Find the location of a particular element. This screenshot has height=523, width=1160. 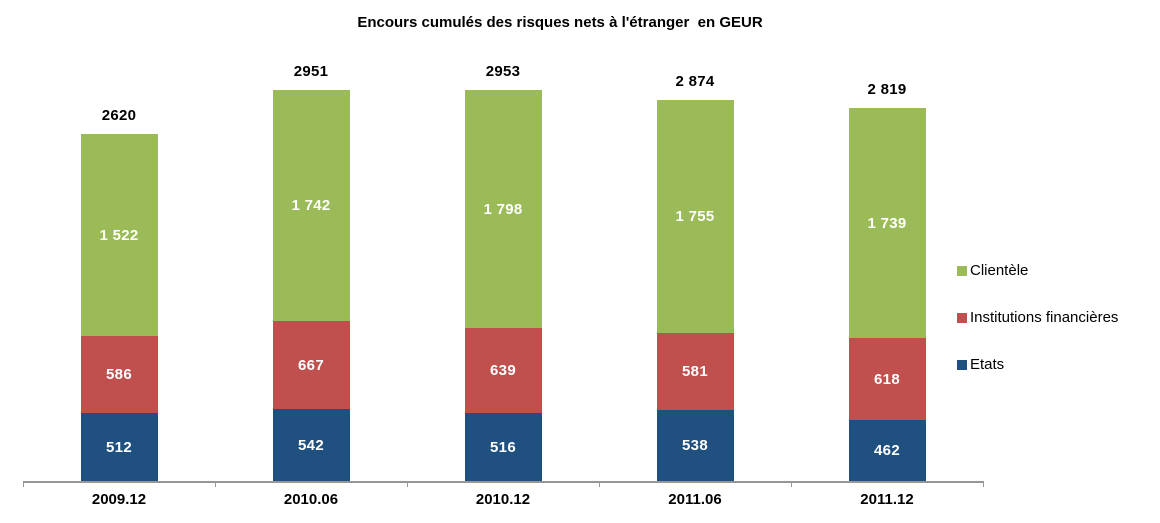

segment-value-label: 586 is located at coordinates (119, 374).